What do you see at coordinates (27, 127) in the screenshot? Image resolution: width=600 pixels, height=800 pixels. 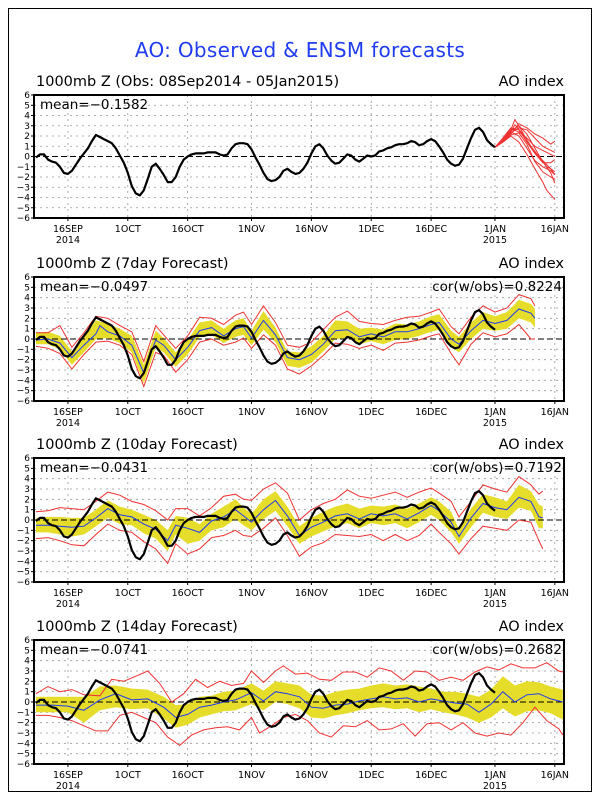 I see `y-tick-label: 3` at bounding box center [27, 127].